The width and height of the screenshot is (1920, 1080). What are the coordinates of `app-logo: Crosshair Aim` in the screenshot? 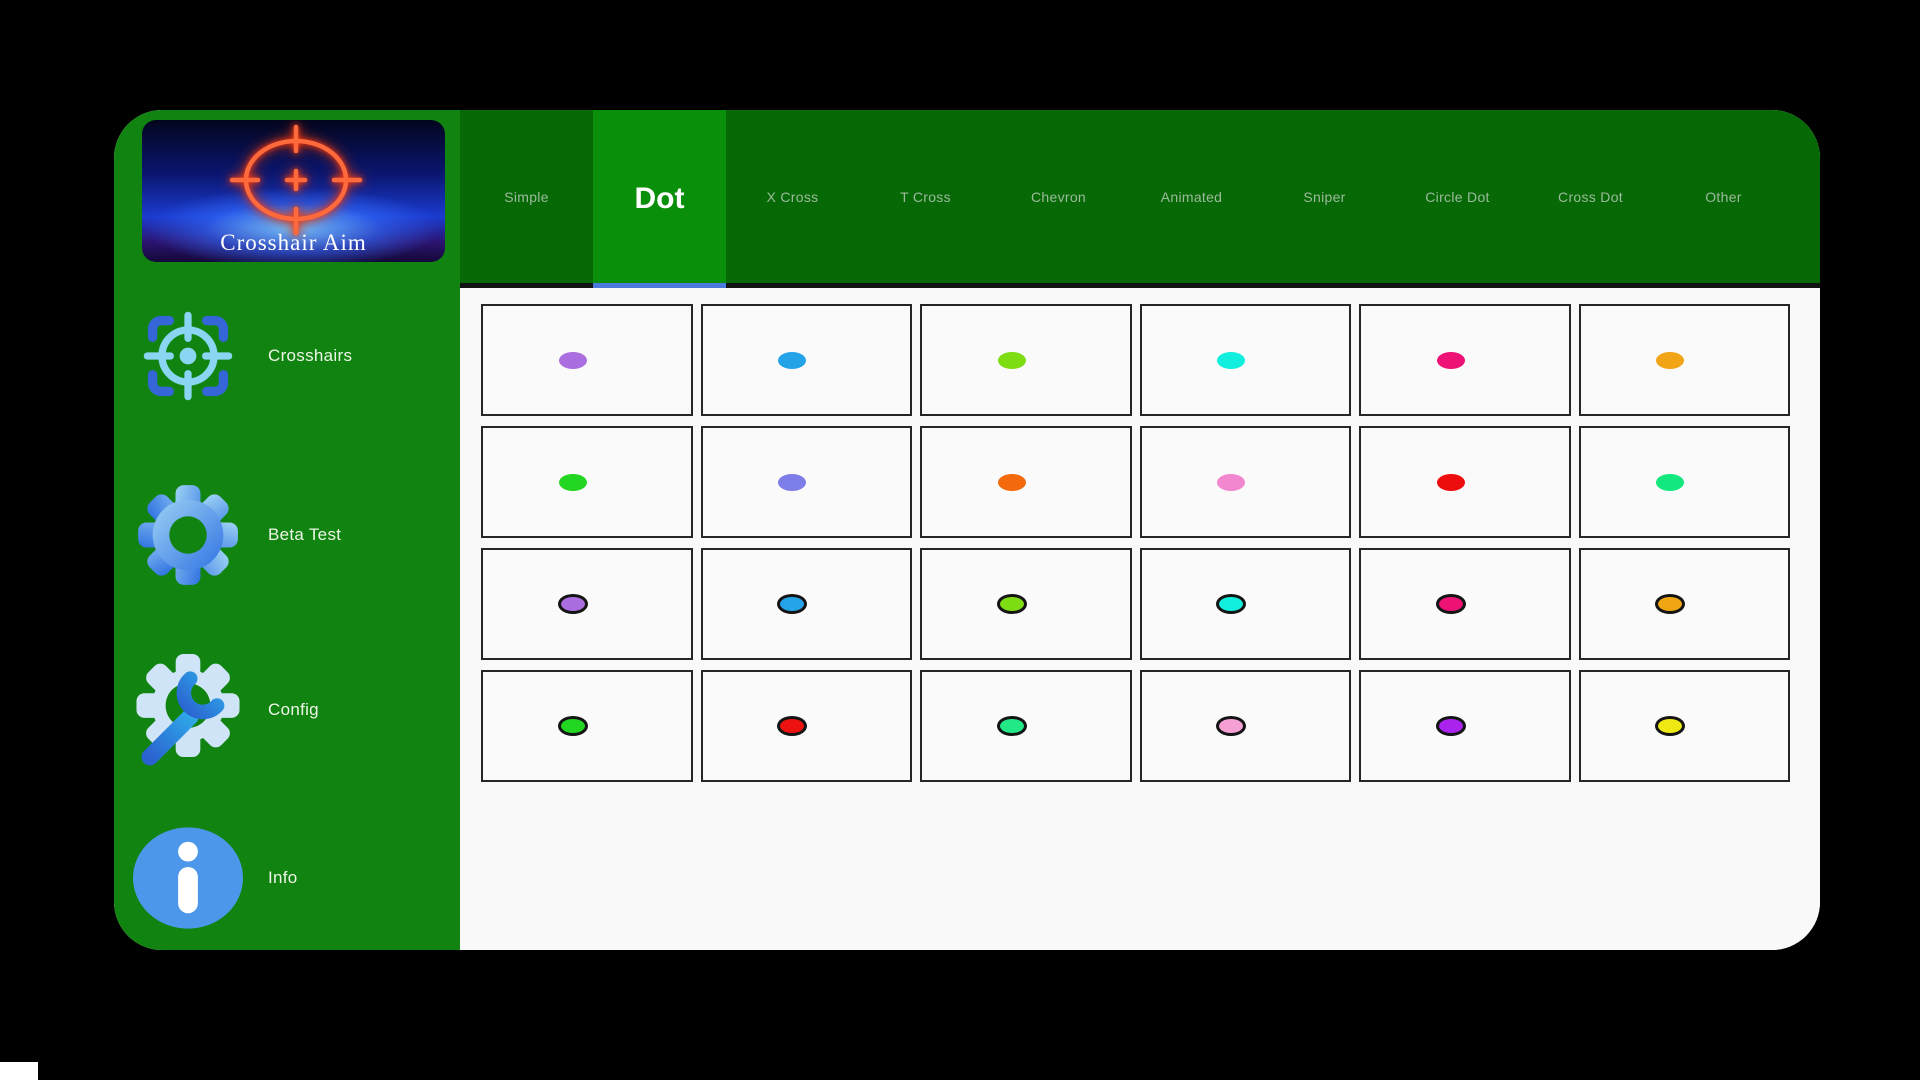 It's located at (293, 191).